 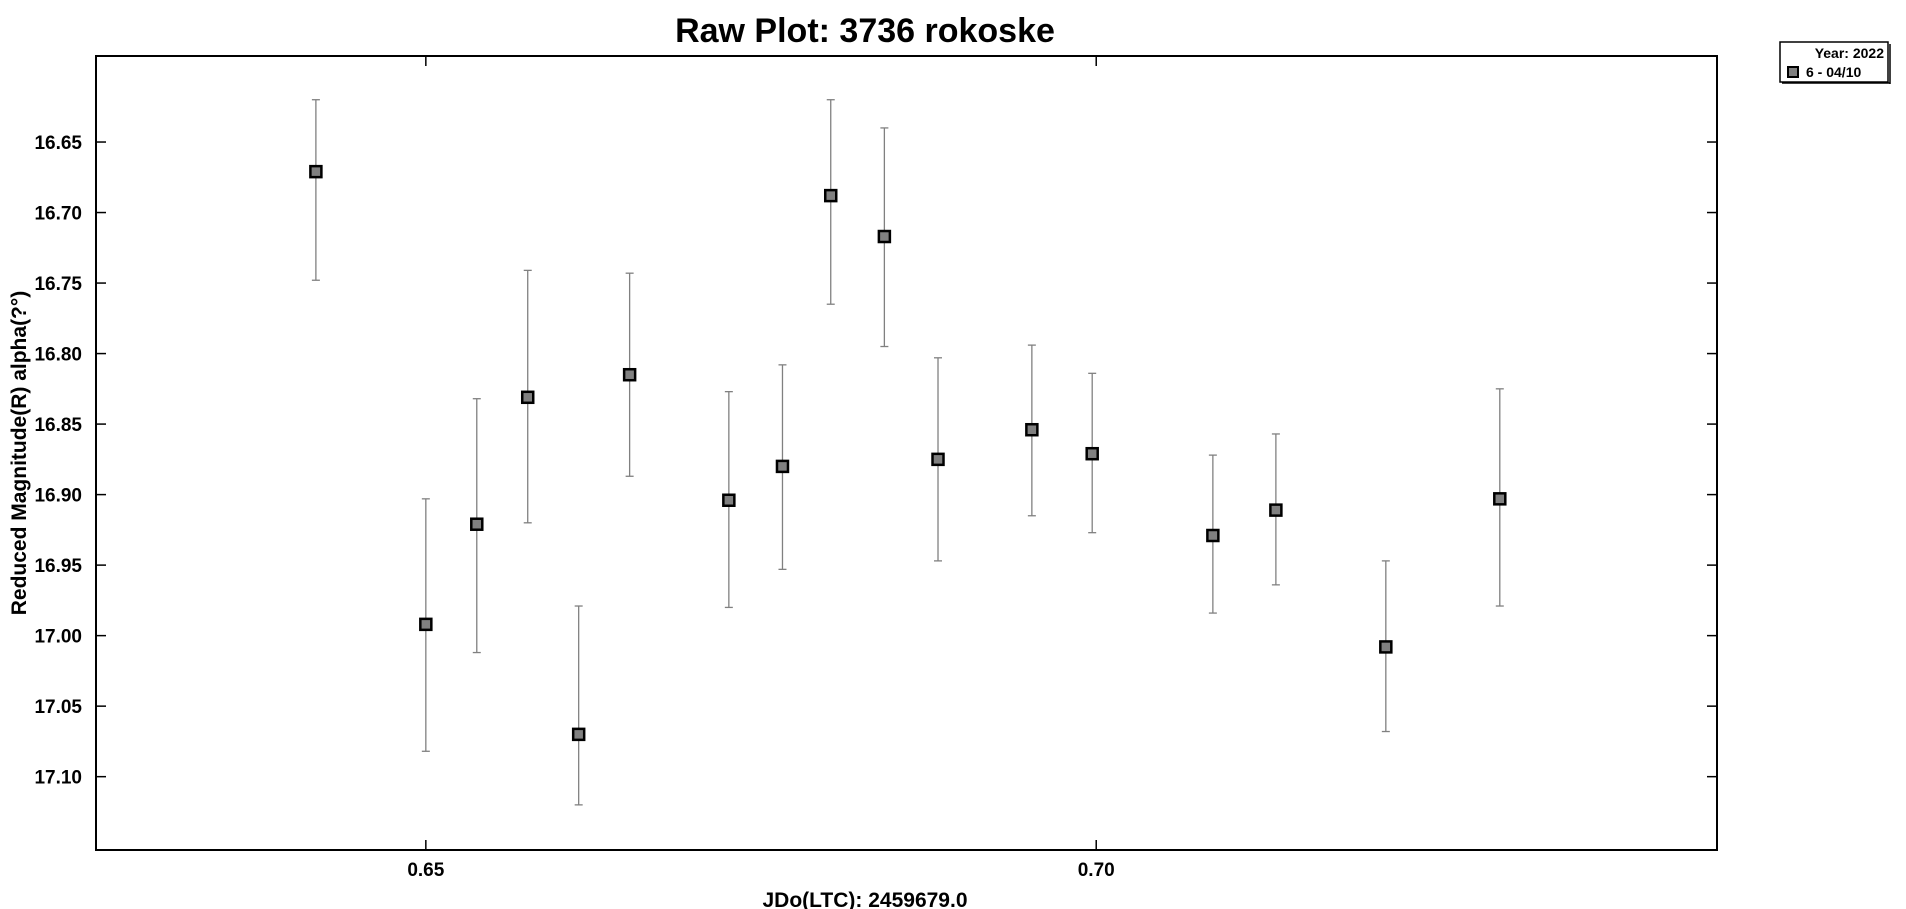 What do you see at coordinates (1849, 53) in the screenshot?
I see `legend-title: Year: 2022` at bounding box center [1849, 53].